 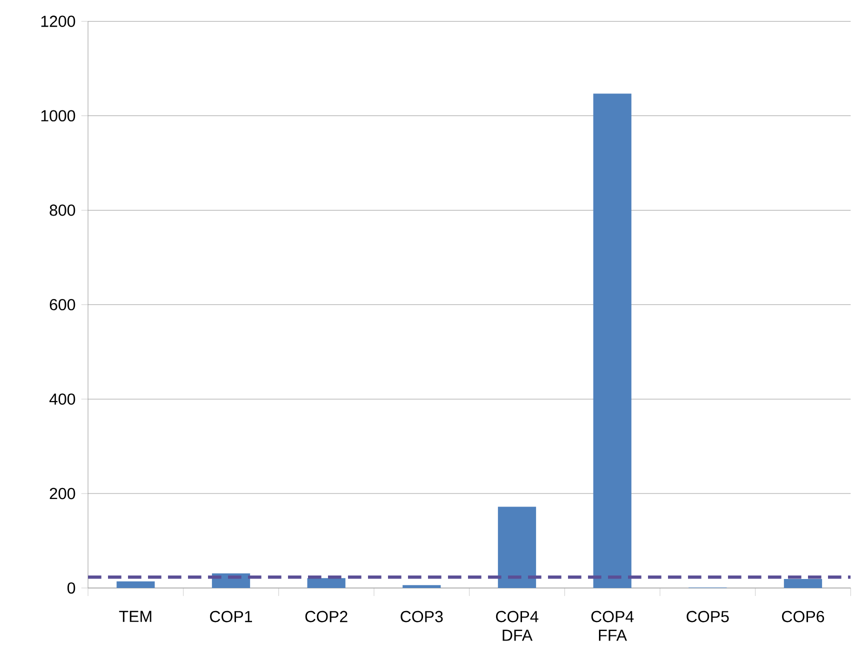 I want to click on y-tick-label: 800, so click(x=63, y=210).